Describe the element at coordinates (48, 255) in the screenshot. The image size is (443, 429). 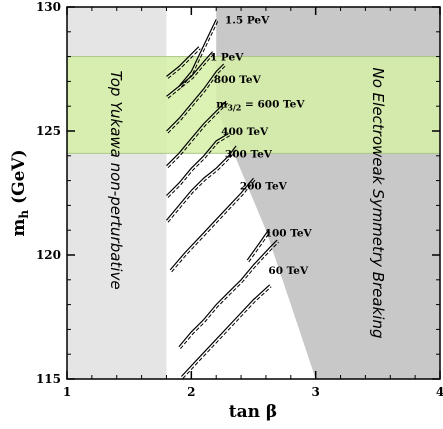
I see `y-tick-label: 120` at that location.